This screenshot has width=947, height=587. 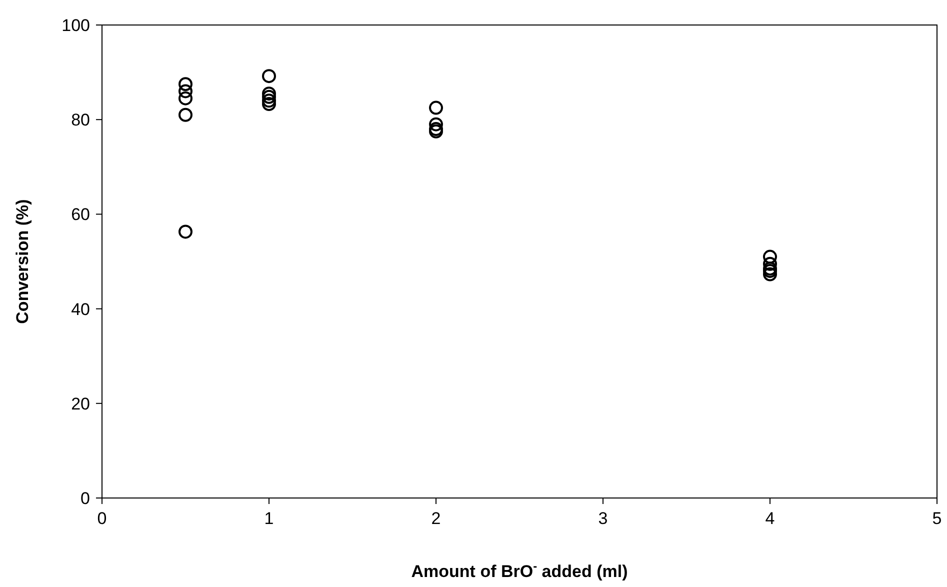 I want to click on y-tick-label: 60, so click(x=80, y=214).